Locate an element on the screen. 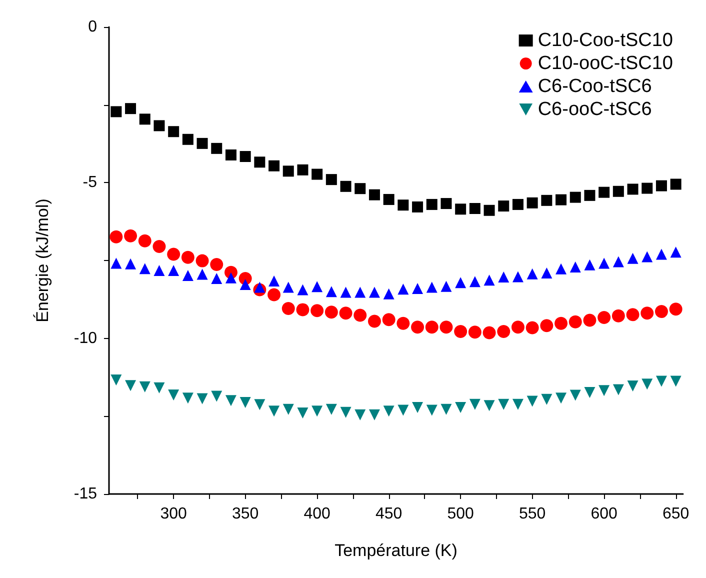 The width and height of the screenshot is (706, 578). x-tick-label: 550 is located at coordinates (532, 514).